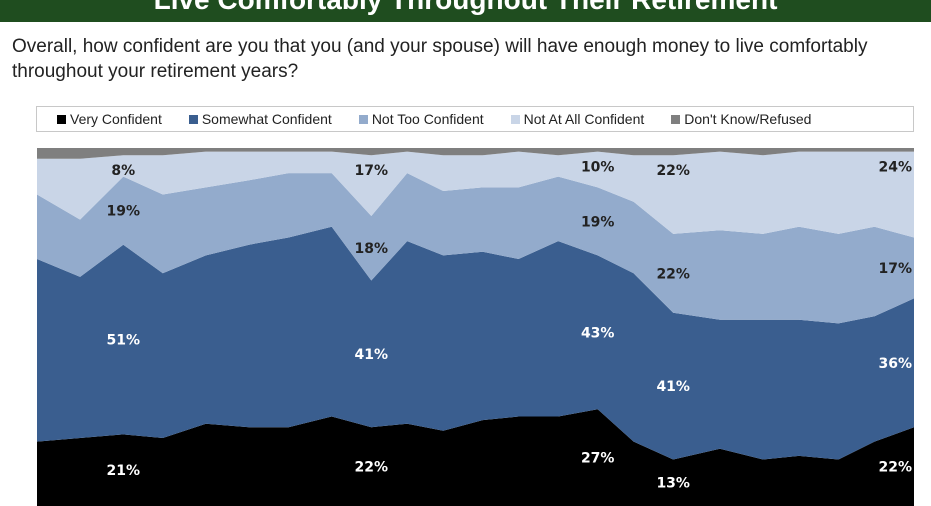  Describe the element at coordinates (748, 119) in the screenshot. I see `legend-label-dont-know-refused: Don't Know/Refused` at that location.